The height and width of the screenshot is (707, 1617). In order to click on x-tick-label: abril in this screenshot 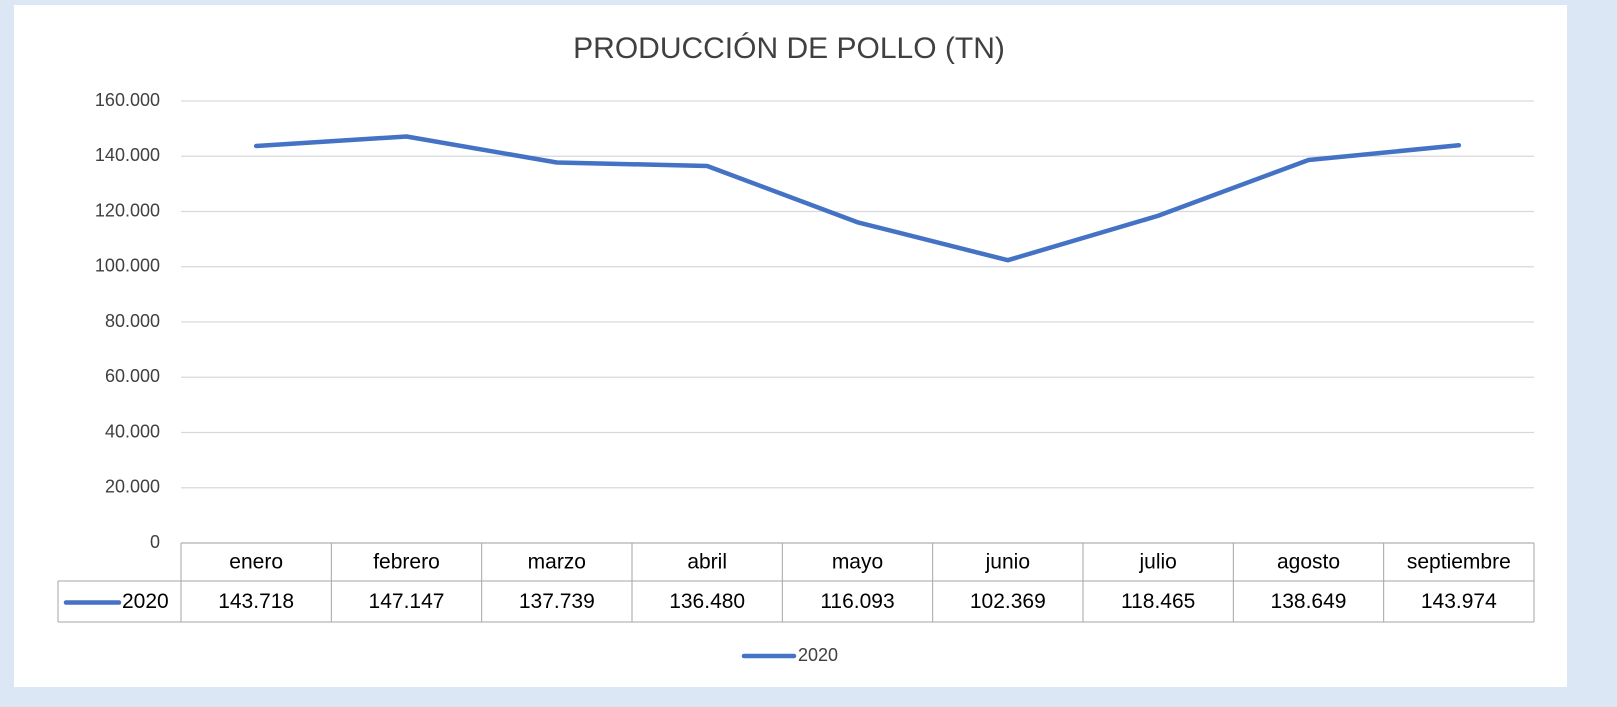, I will do `click(707, 562)`.